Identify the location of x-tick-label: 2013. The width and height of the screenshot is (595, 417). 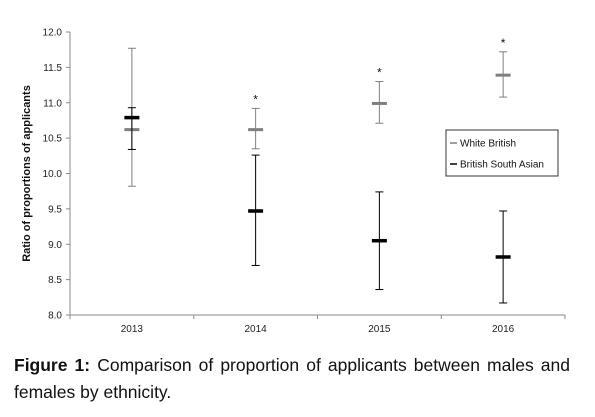
(132, 329).